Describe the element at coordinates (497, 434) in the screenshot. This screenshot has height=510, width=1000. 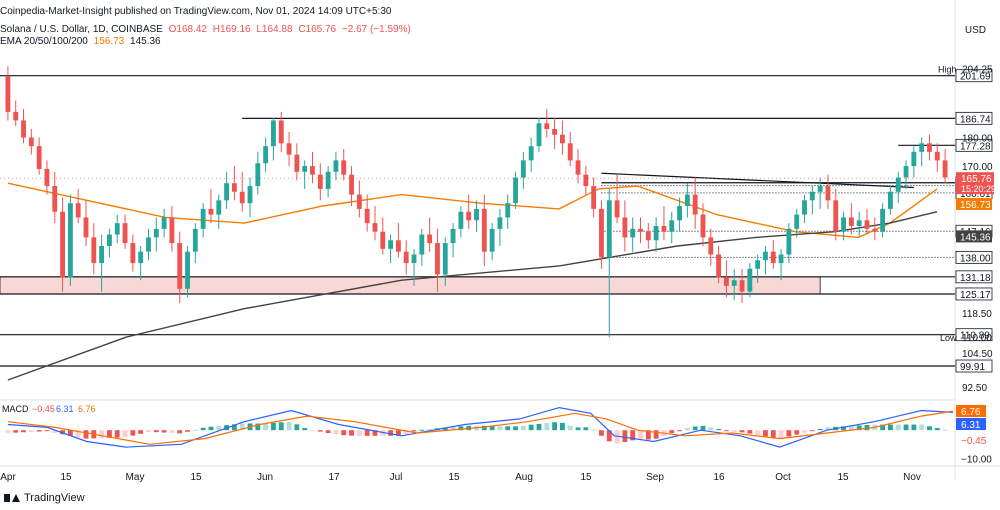
I see `macd-pane: MACD −0.45 6.31 6.76 6.766.31−0.45−10.00` at that location.